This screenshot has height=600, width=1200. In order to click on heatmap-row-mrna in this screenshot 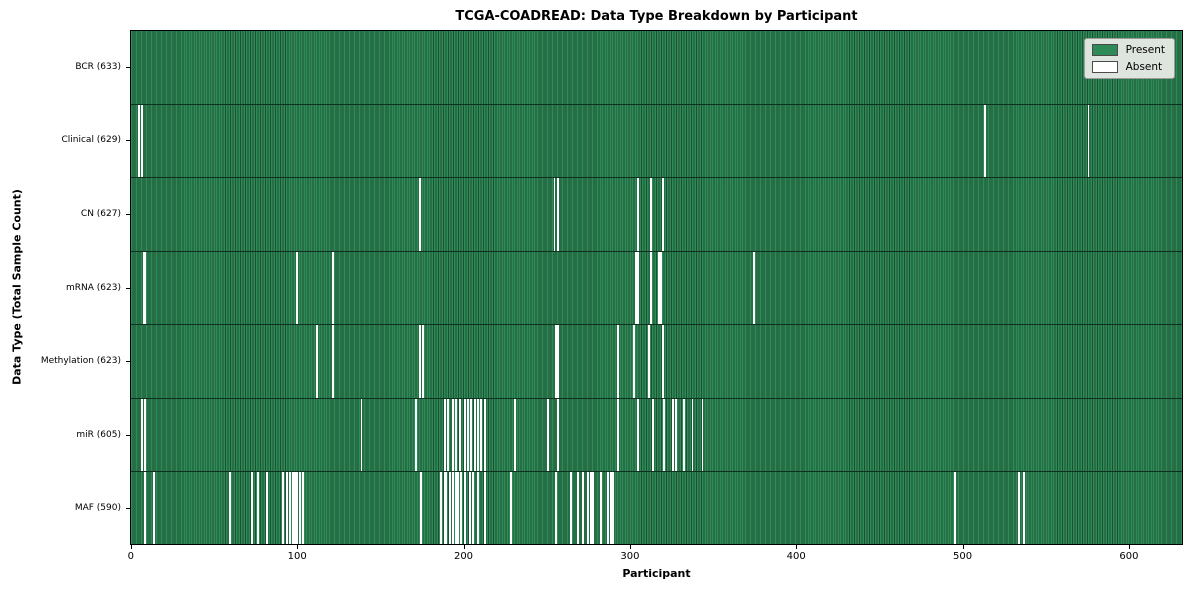, I will do `click(656, 288)`.